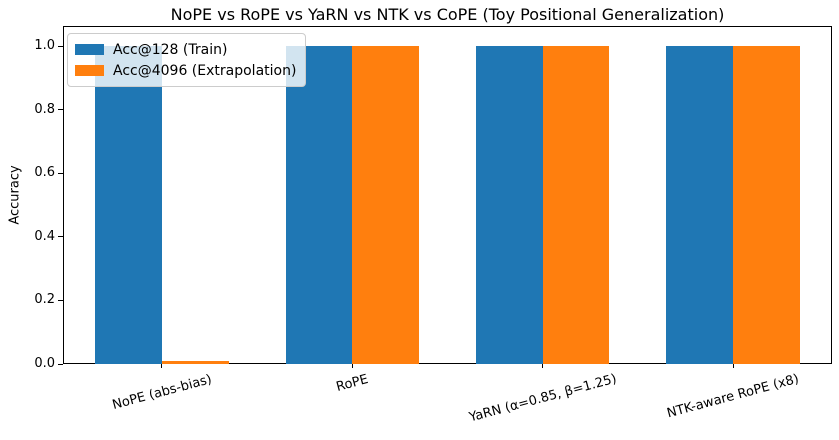 The height and width of the screenshot is (440, 839). What do you see at coordinates (205, 70) in the screenshot?
I see `legend-label-extrapolation: Acc@4096 (Extrapolation)` at bounding box center [205, 70].